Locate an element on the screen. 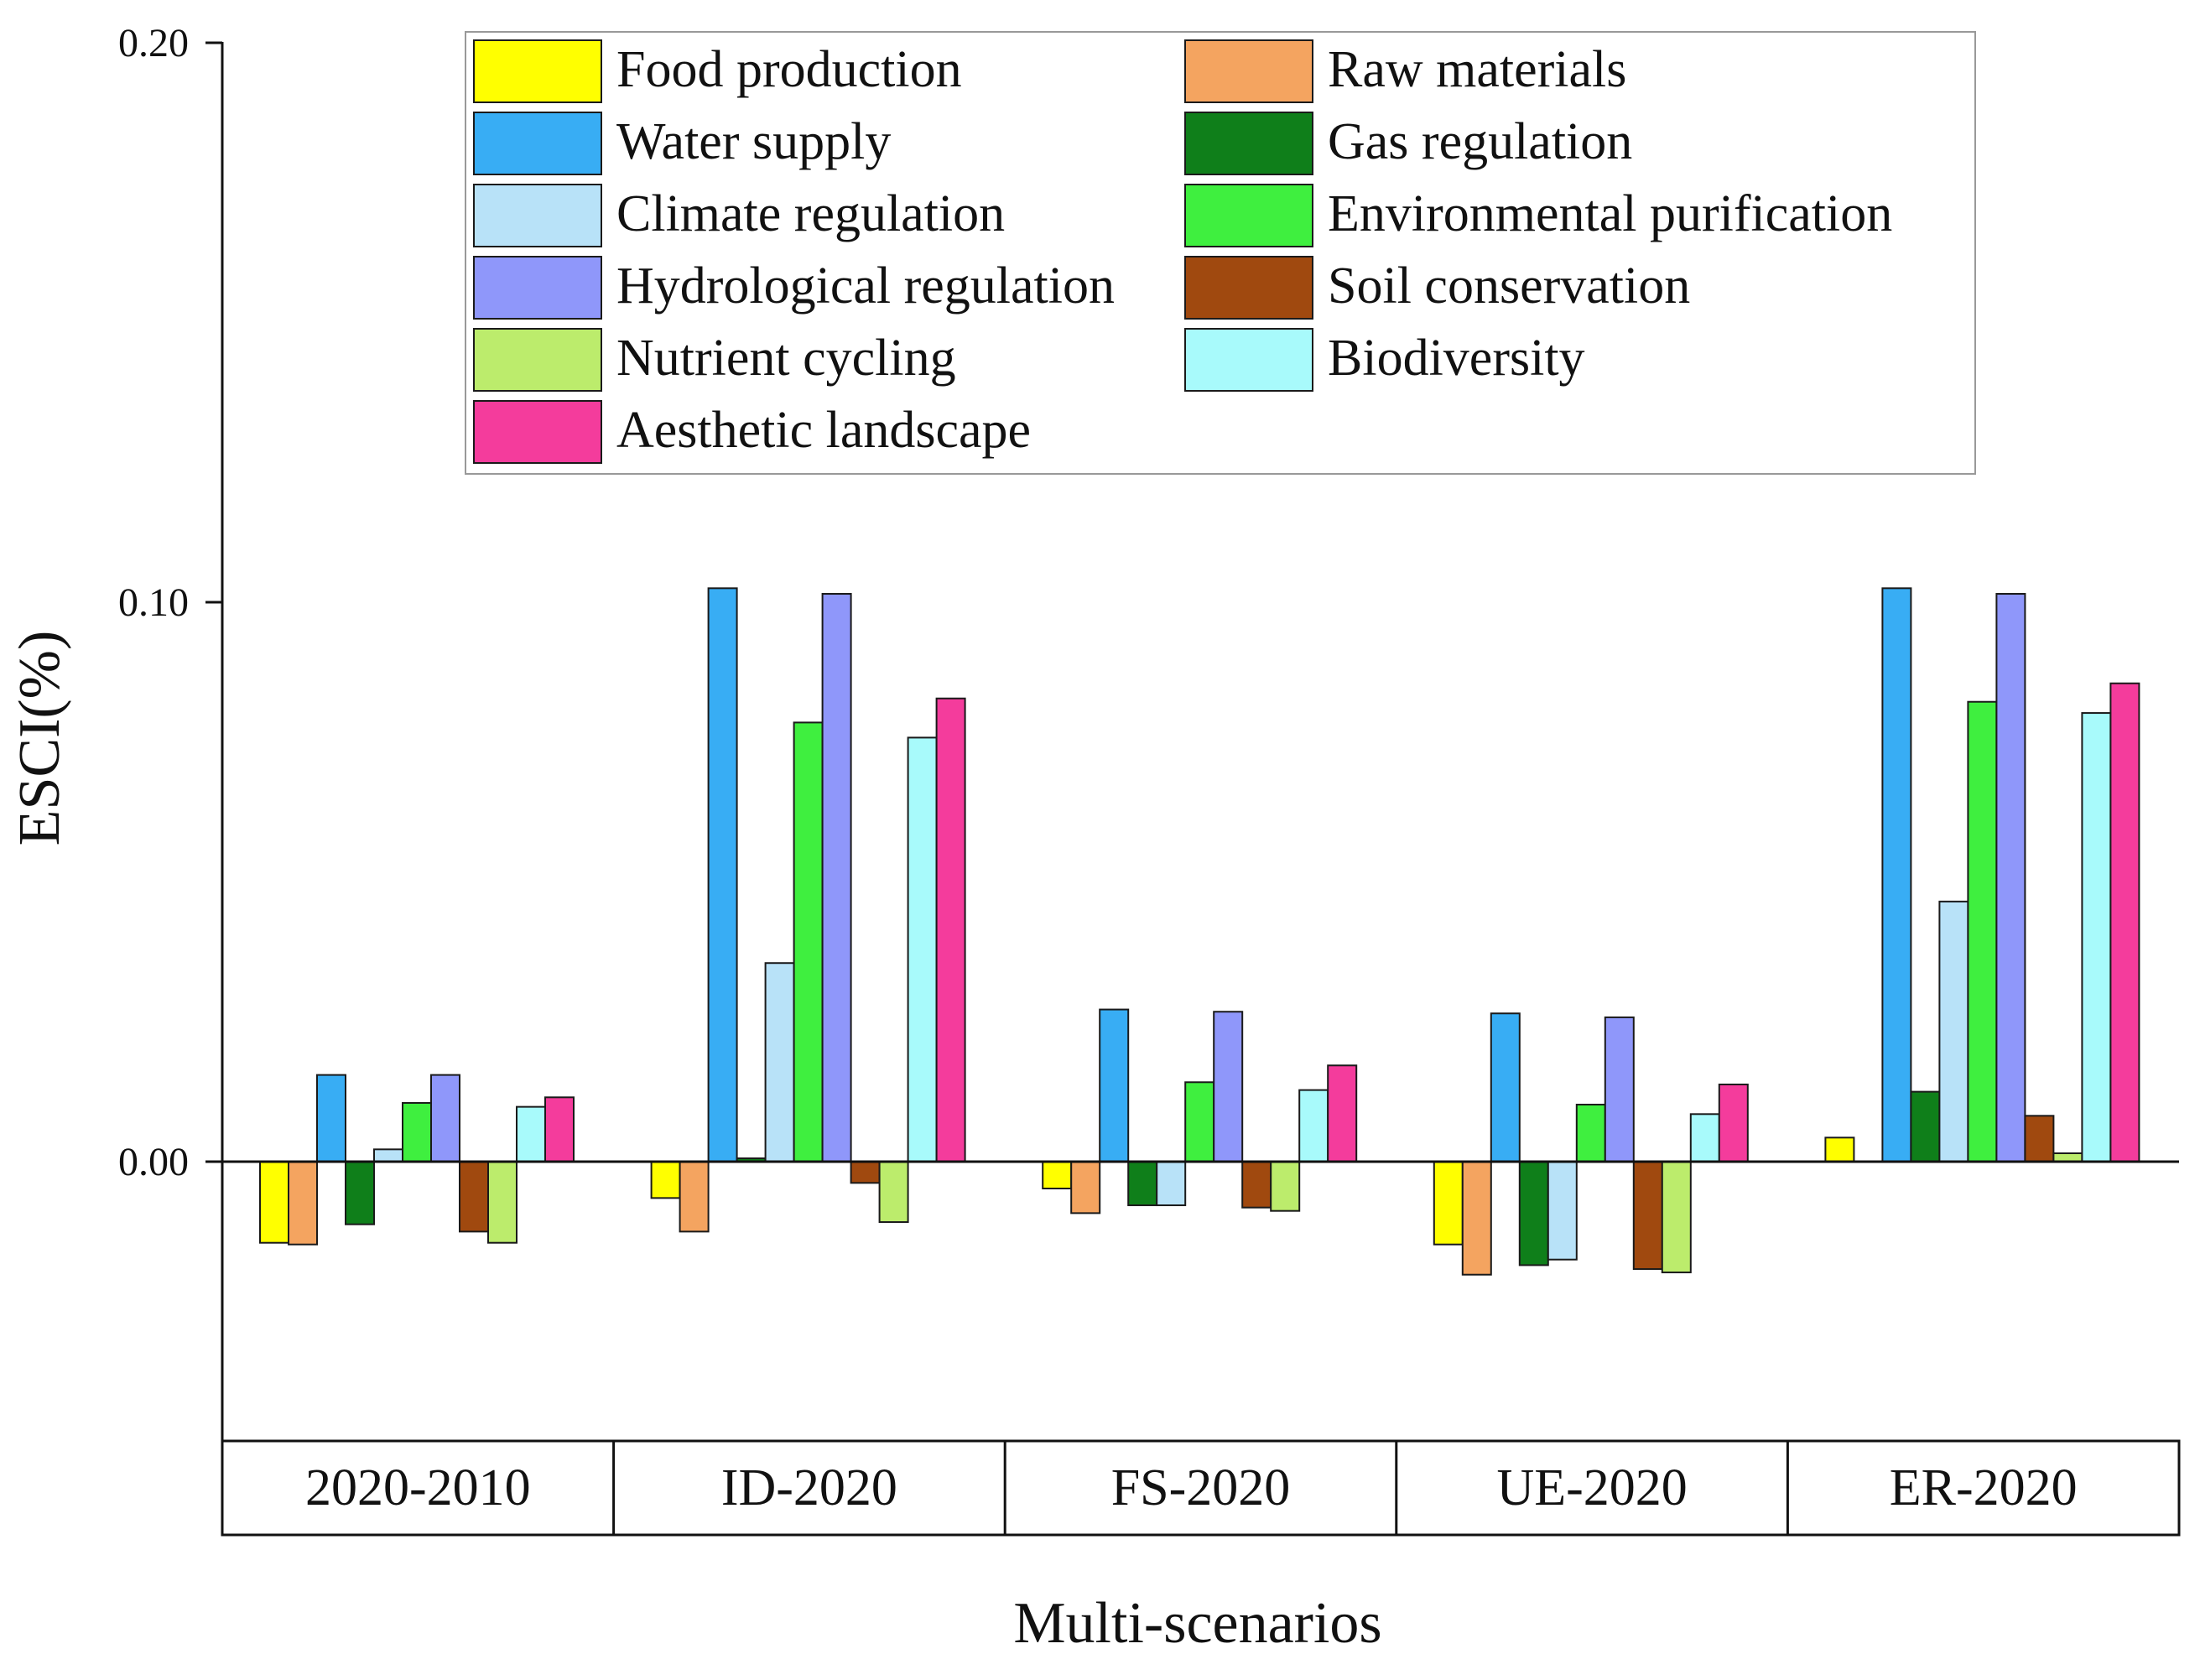  legend-label: Biodiversity is located at coordinates (1457, 358).